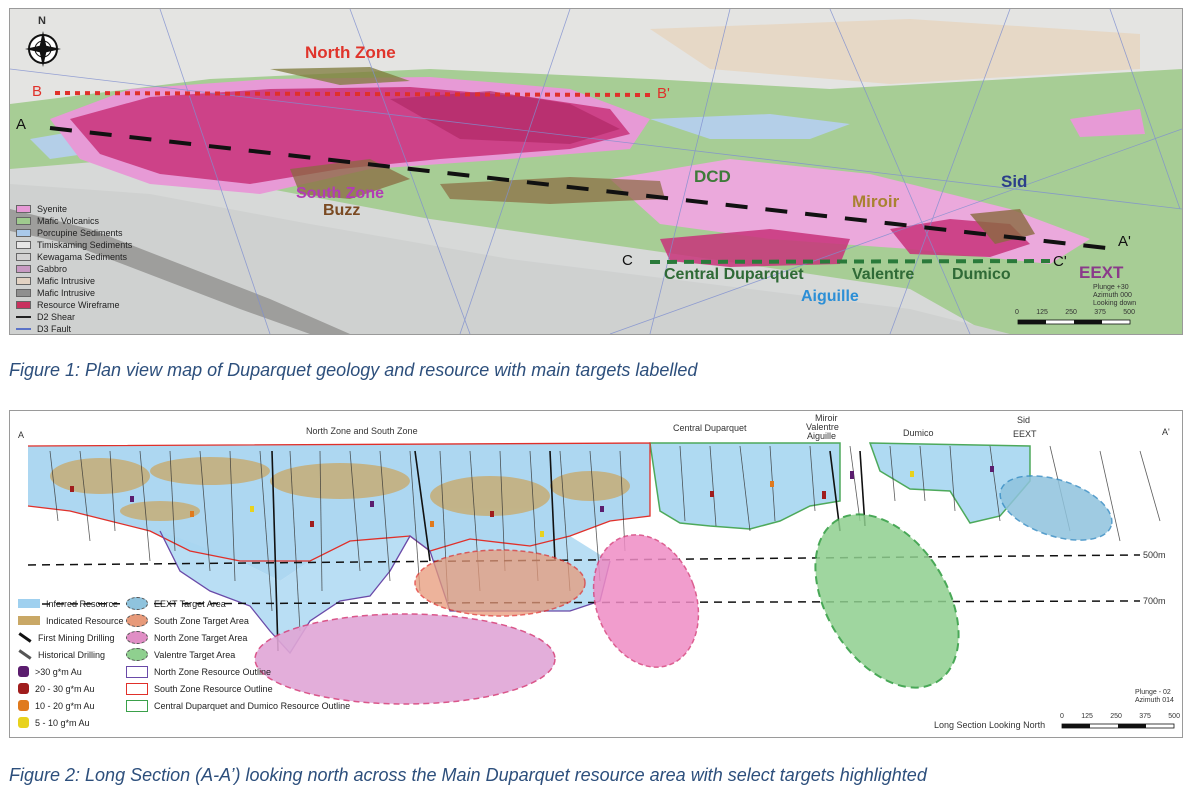  What do you see at coordinates (981, 274) in the screenshot?
I see `target-label-dumico: Dumico` at bounding box center [981, 274].